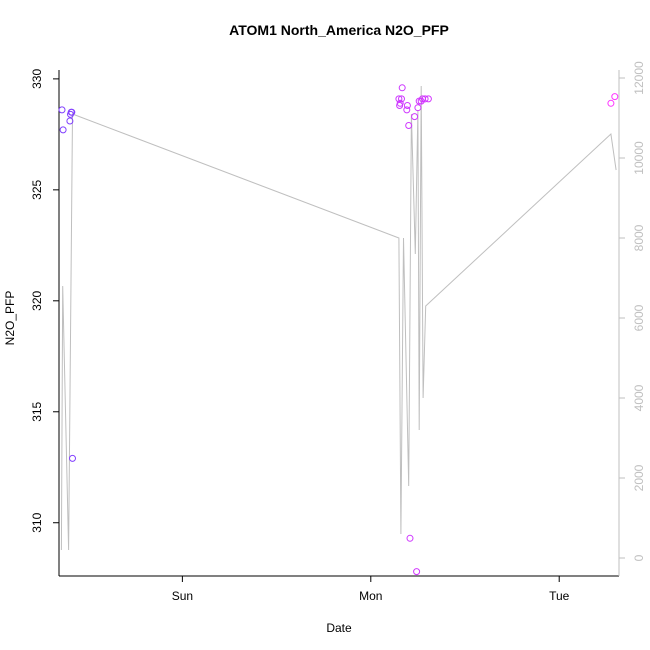 Image resolution: width=650 pixels, height=650 pixels. I want to click on left-y-tick-label: 315, so click(37, 411).